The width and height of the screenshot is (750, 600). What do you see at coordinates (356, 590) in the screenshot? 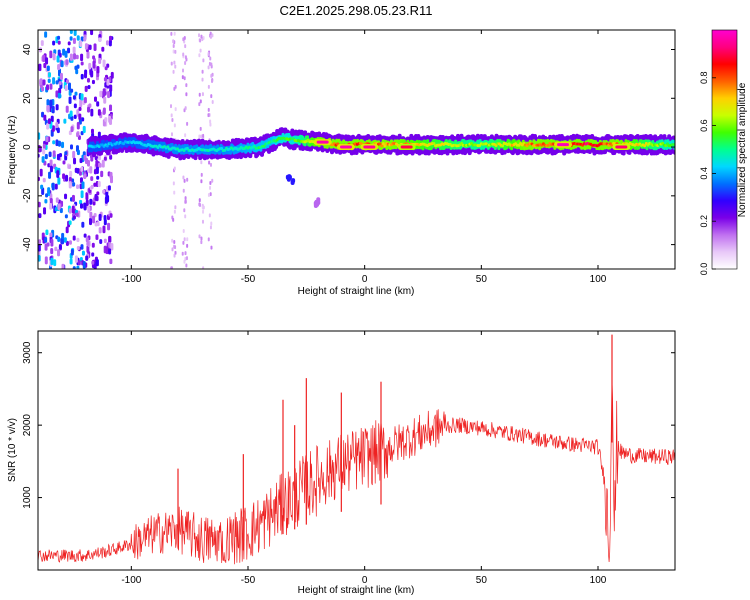
I see `snr-xlabel: Height of straight line (km)` at bounding box center [356, 590].